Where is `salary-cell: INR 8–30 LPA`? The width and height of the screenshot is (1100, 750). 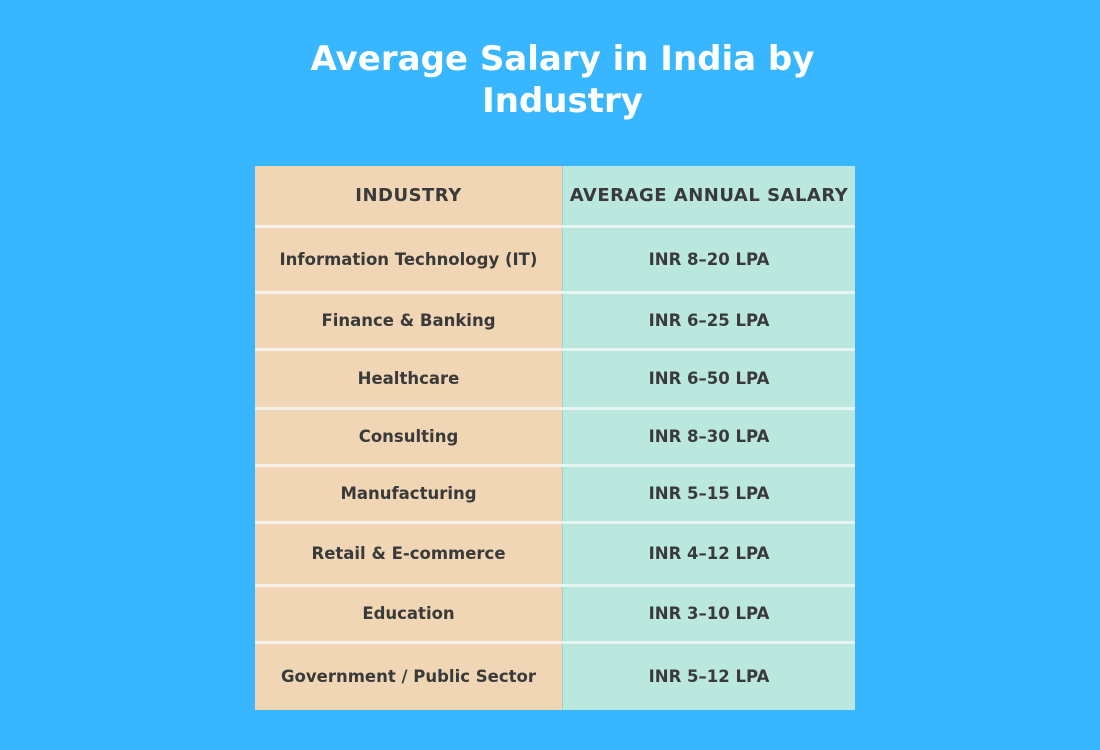 salary-cell: INR 8–30 LPA is located at coordinates (708, 437).